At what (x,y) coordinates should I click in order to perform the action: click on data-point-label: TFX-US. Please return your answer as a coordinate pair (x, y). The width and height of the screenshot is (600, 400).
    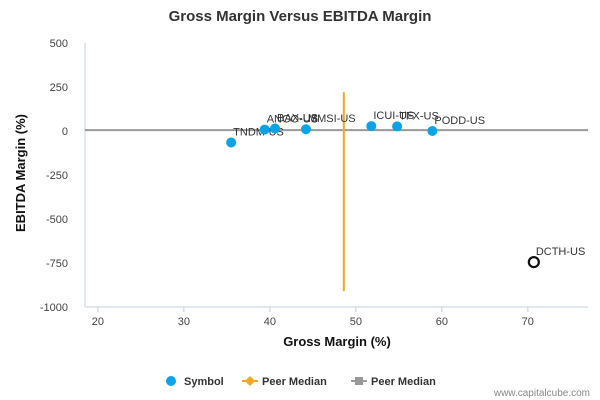
    Looking at the image, I should click on (419, 116).